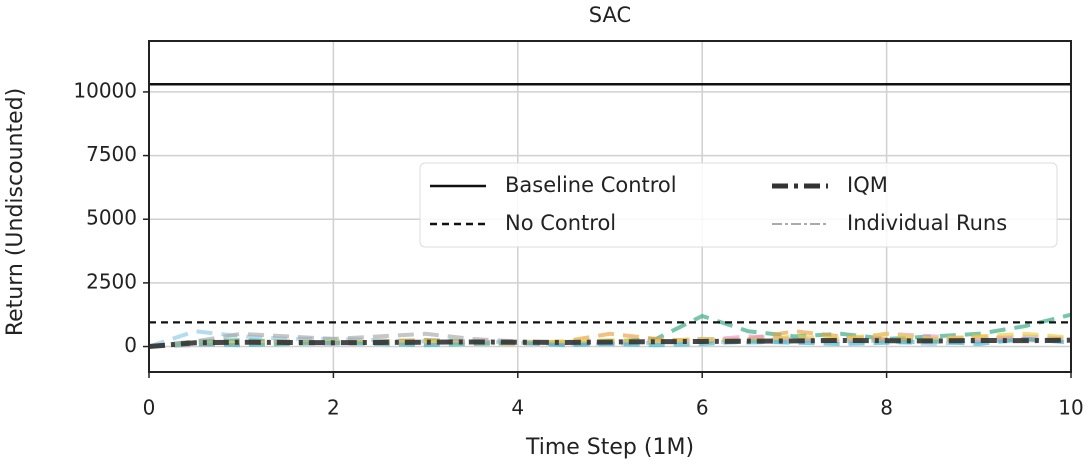 The image size is (1087, 470). What do you see at coordinates (927, 223) in the screenshot?
I see `legend-label: Individual Runs` at bounding box center [927, 223].